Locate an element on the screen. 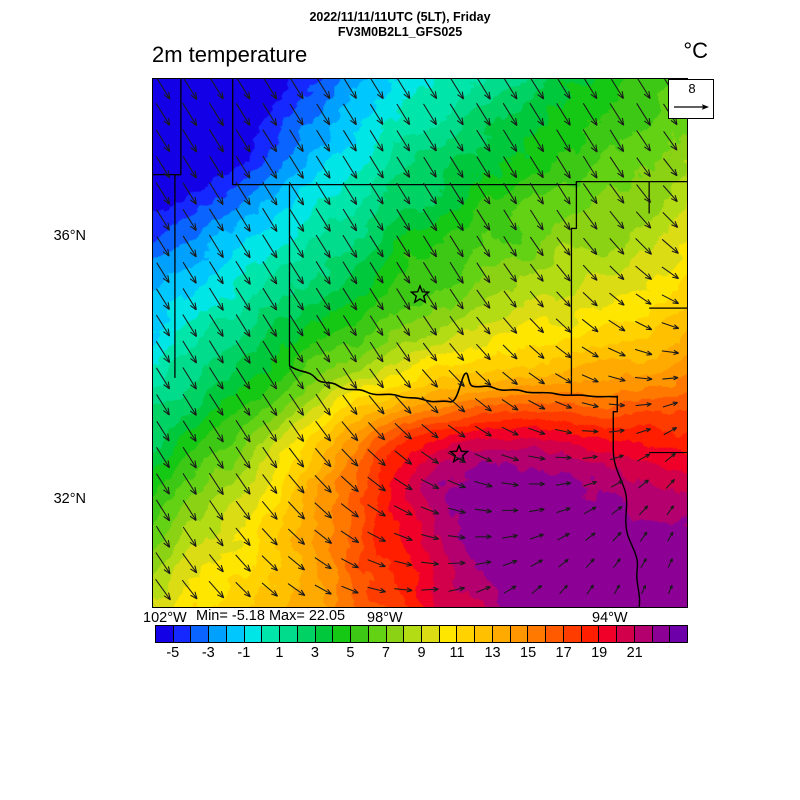 The image size is (800, 800). colorbar-tick-15: 15 is located at coordinates (528, 653).